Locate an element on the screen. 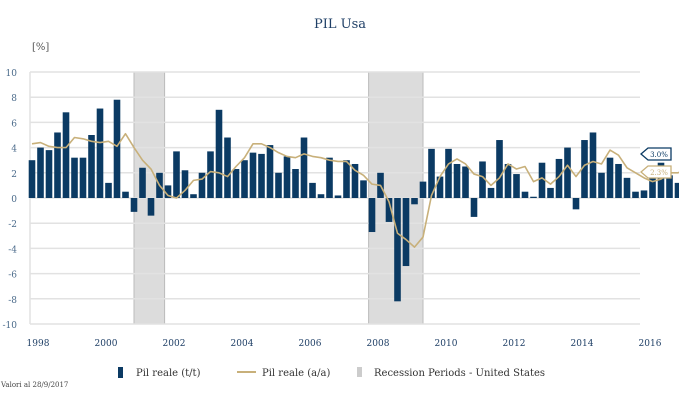 This screenshot has width=679, height=416. x-tick-label: 2016 is located at coordinates (650, 344).